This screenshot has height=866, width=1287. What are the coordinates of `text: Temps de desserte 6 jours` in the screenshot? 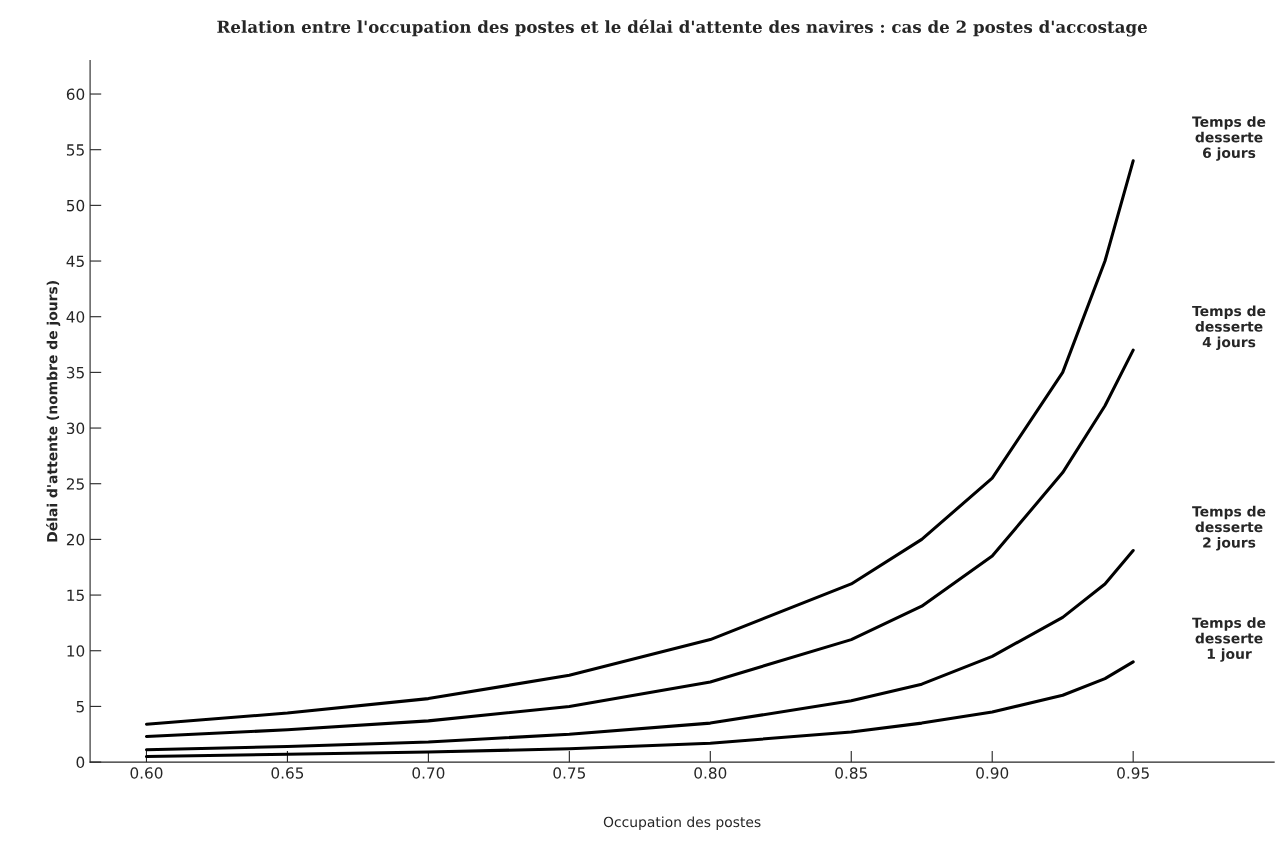 It's located at (1229, 138).